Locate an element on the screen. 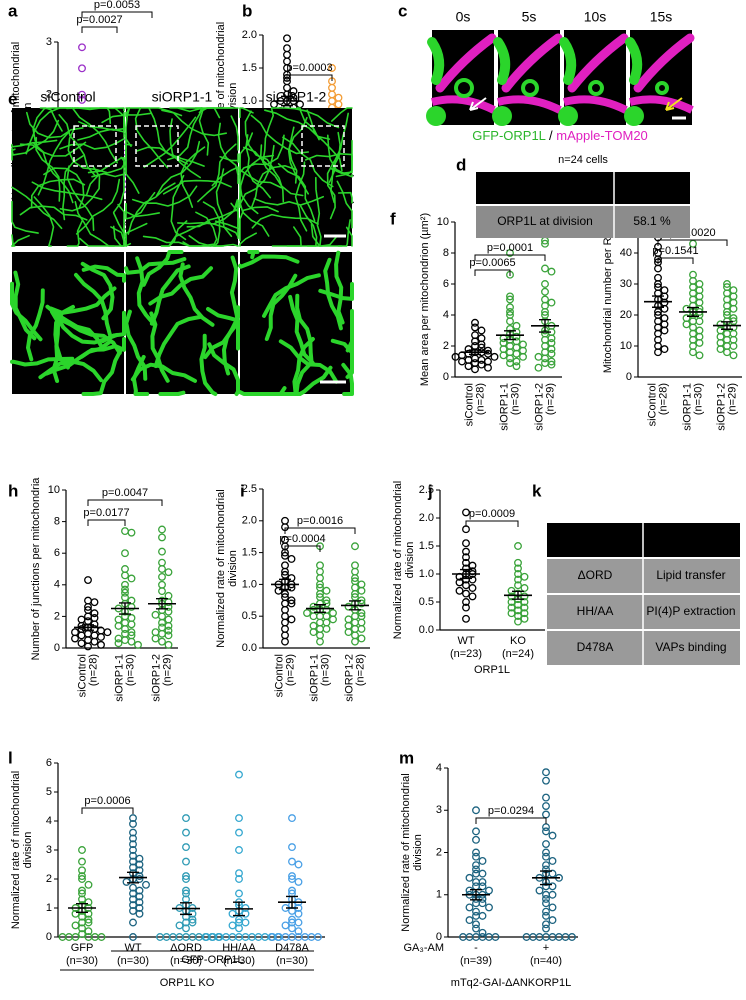 The image size is (746, 1000). x-tick-label: siORP1-1 is located at coordinates (687, 407).